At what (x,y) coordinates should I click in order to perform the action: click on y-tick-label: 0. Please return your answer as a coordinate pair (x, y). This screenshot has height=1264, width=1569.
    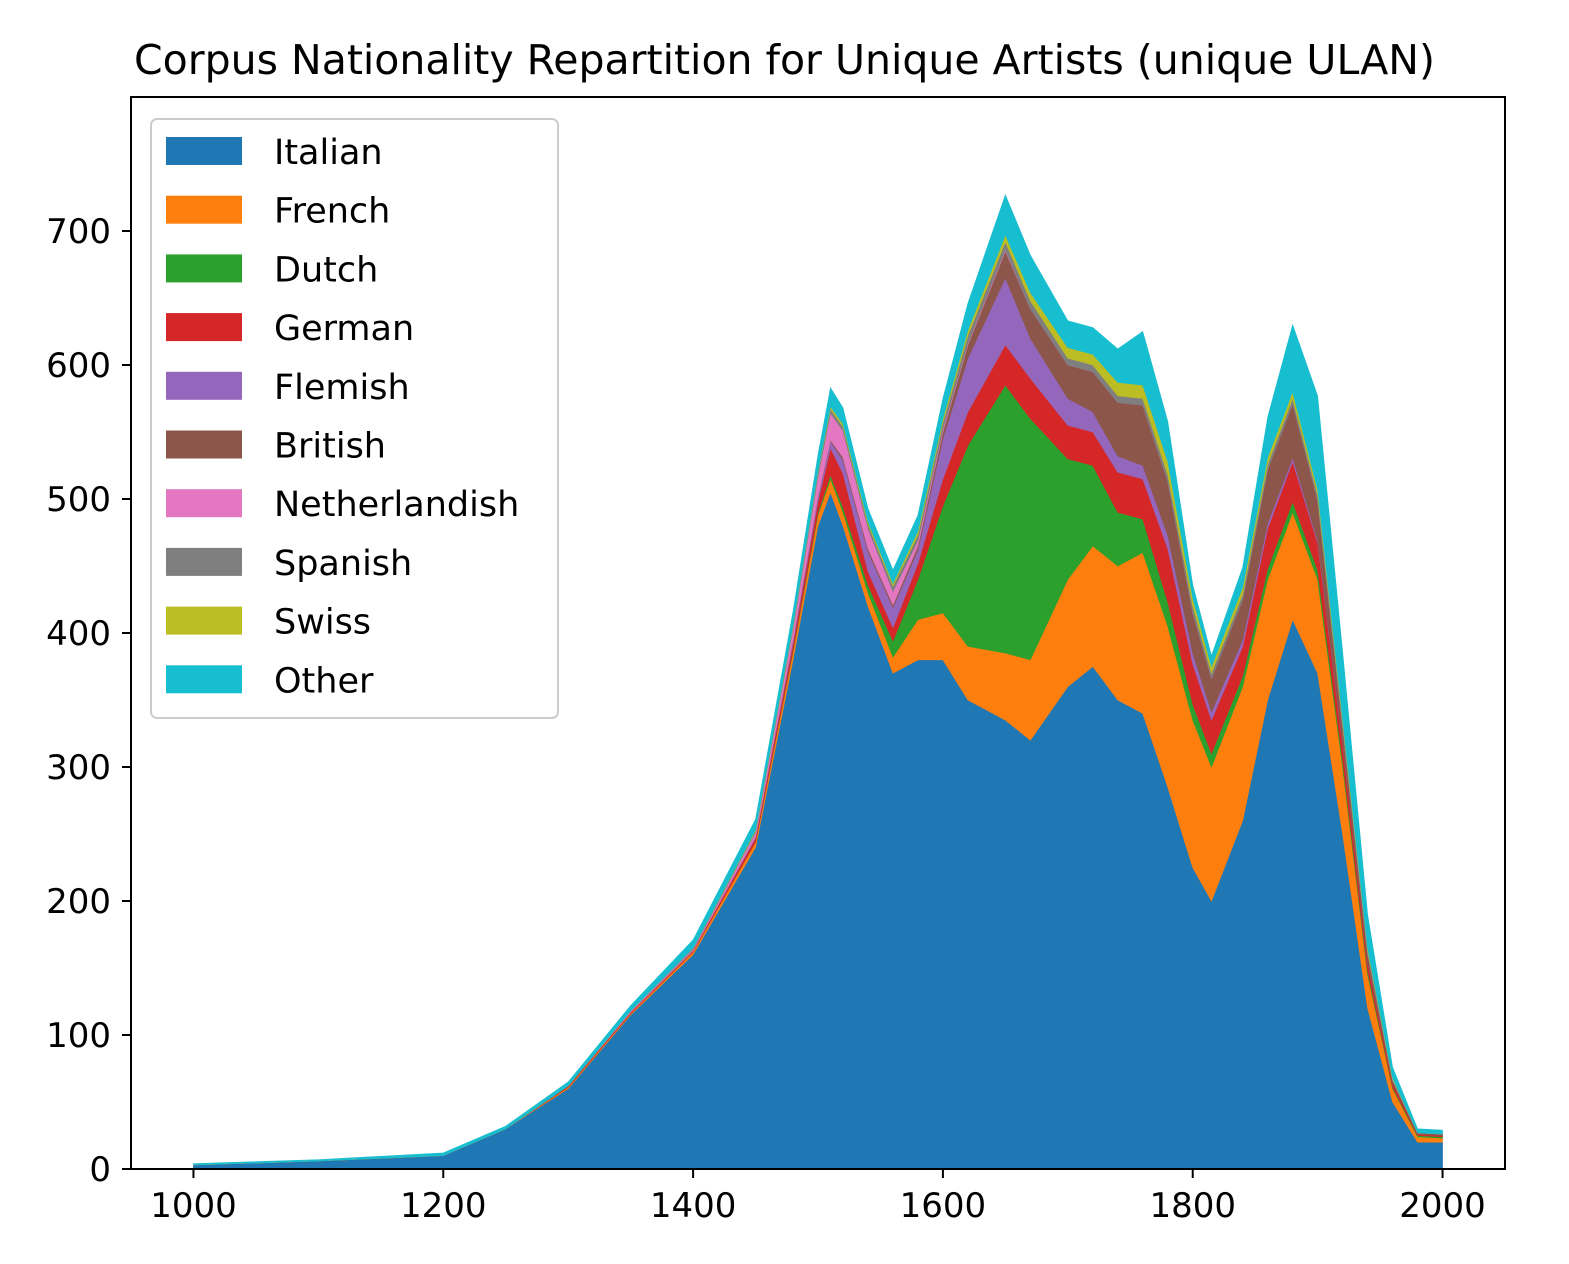
    Looking at the image, I should click on (100, 1170).